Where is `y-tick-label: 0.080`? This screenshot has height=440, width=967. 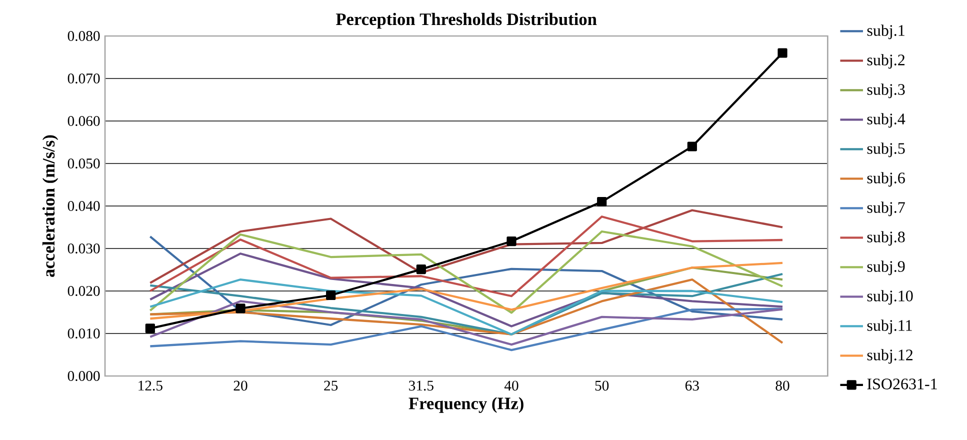 y-tick-label: 0.080 is located at coordinates (84, 36).